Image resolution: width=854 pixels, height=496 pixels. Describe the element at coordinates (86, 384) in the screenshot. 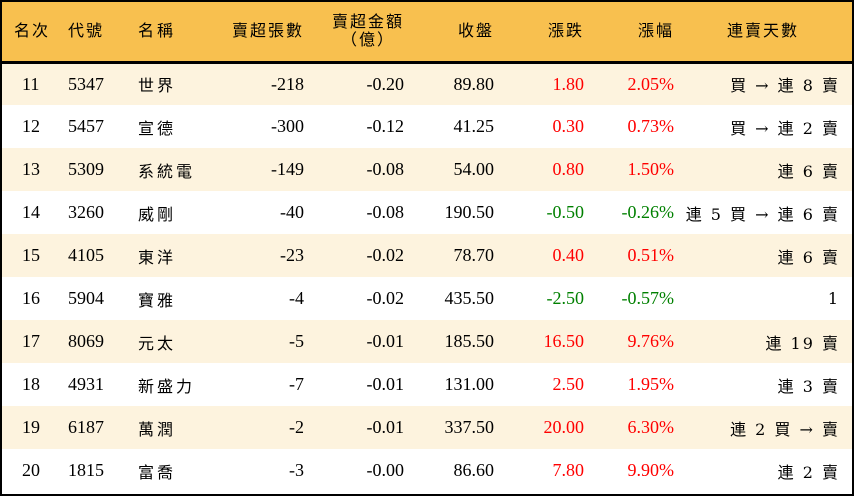

I see `cell-code: 4931` at that location.